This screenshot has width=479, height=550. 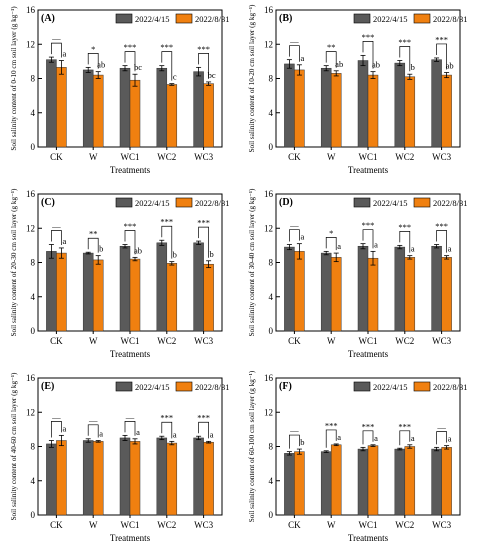 What do you see at coordinates (285, 386) in the screenshot?
I see `panel-label: (F)` at bounding box center [285, 386].